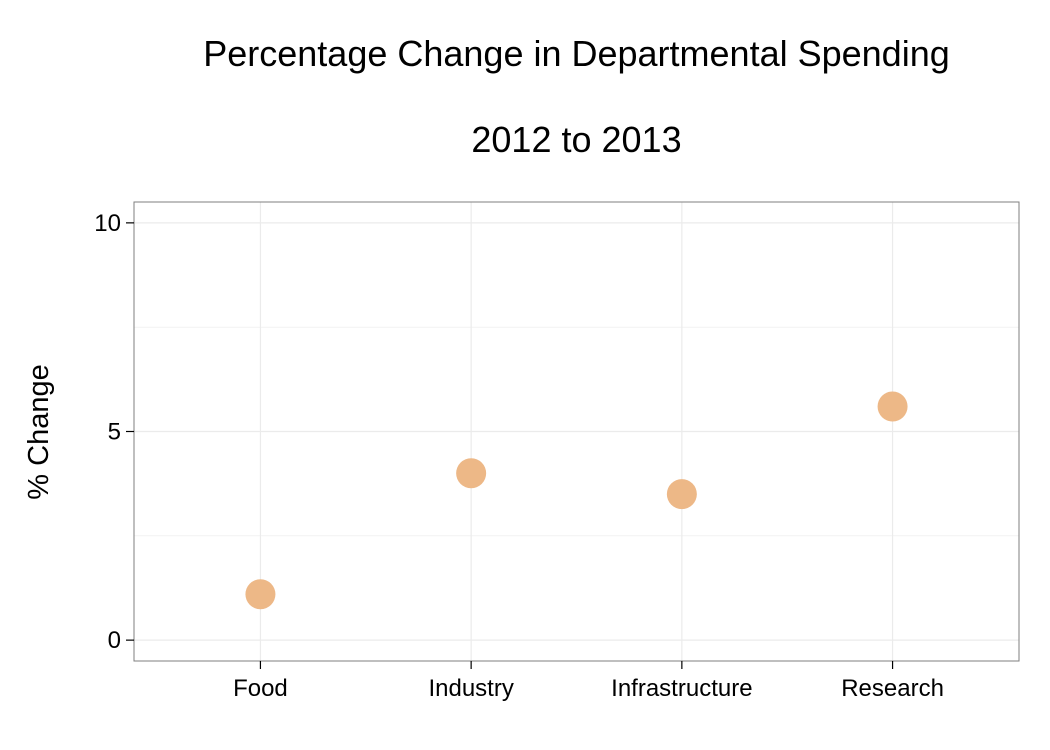 The height and width of the screenshot is (750, 1050). Describe the element at coordinates (892, 688) in the screenshot. I see `x-tick-label: Research` at that location.